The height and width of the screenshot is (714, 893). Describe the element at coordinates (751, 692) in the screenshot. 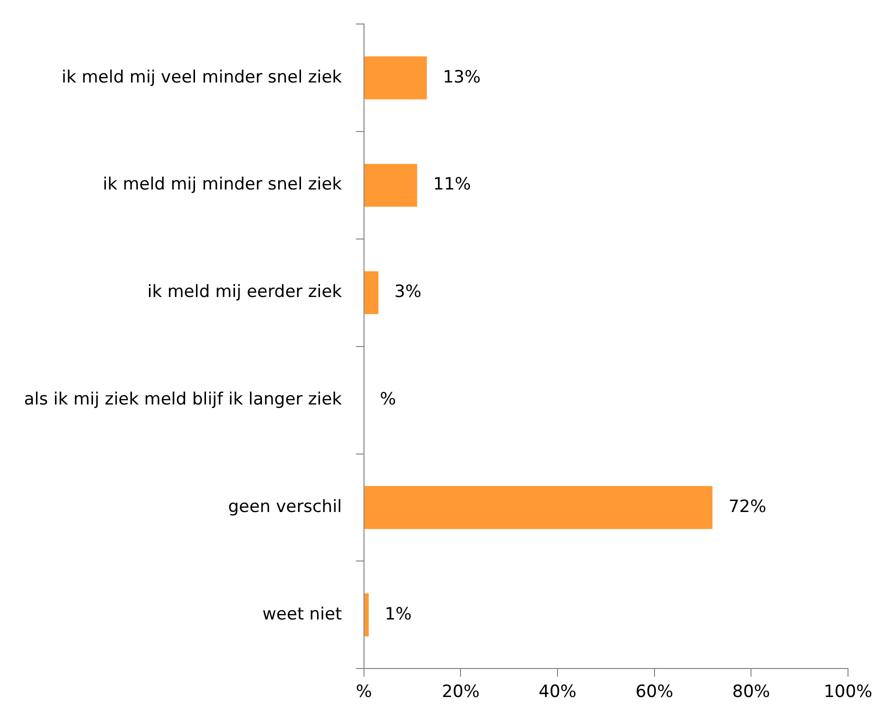

I see `x-tick-label: 80%` at that location.